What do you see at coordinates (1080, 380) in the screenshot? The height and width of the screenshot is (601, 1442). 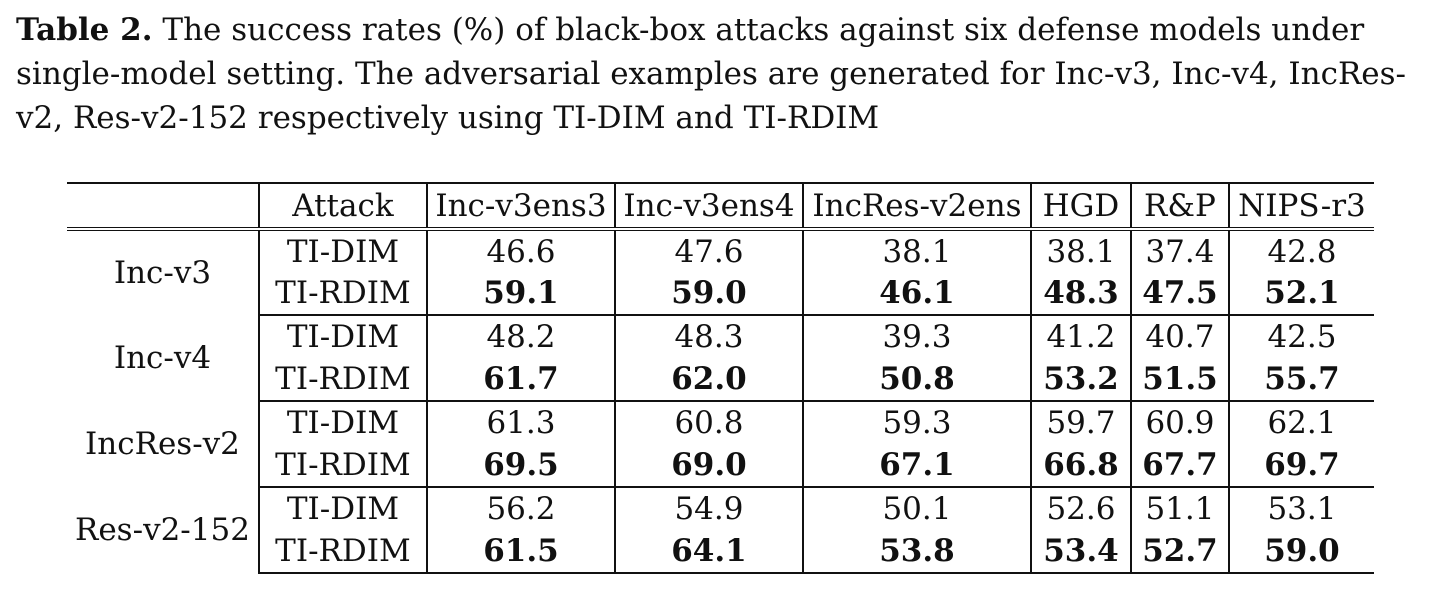 I see `value-cell: 53.2` at bounding box center [1080, 380].